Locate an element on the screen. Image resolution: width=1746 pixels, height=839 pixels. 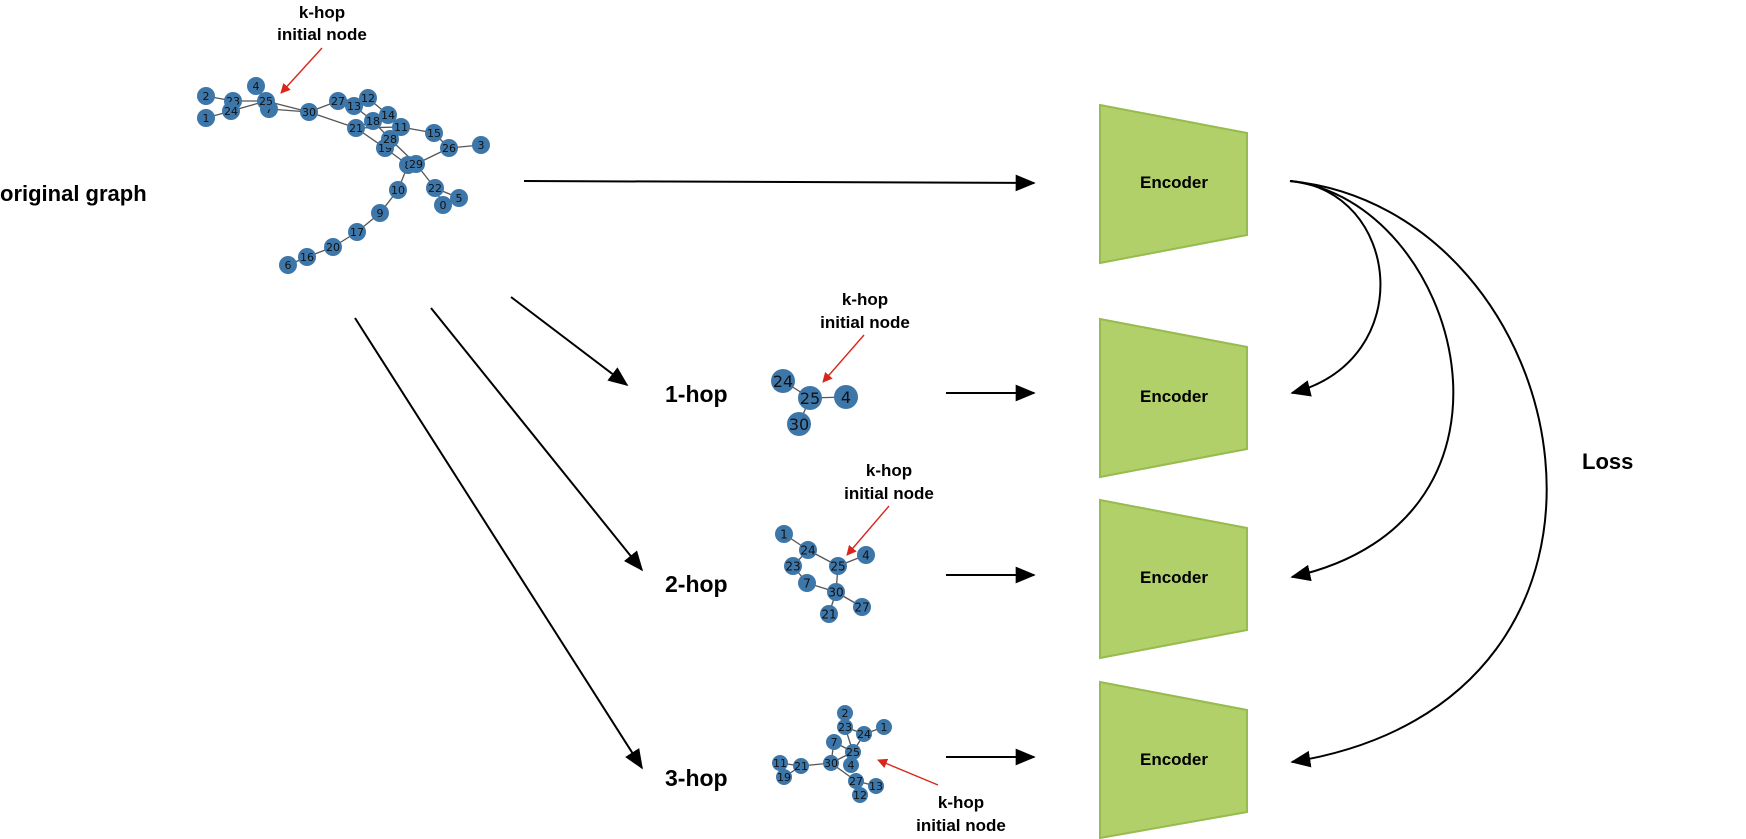
graph-node-label: 21 is located at coordinates (801, 766).